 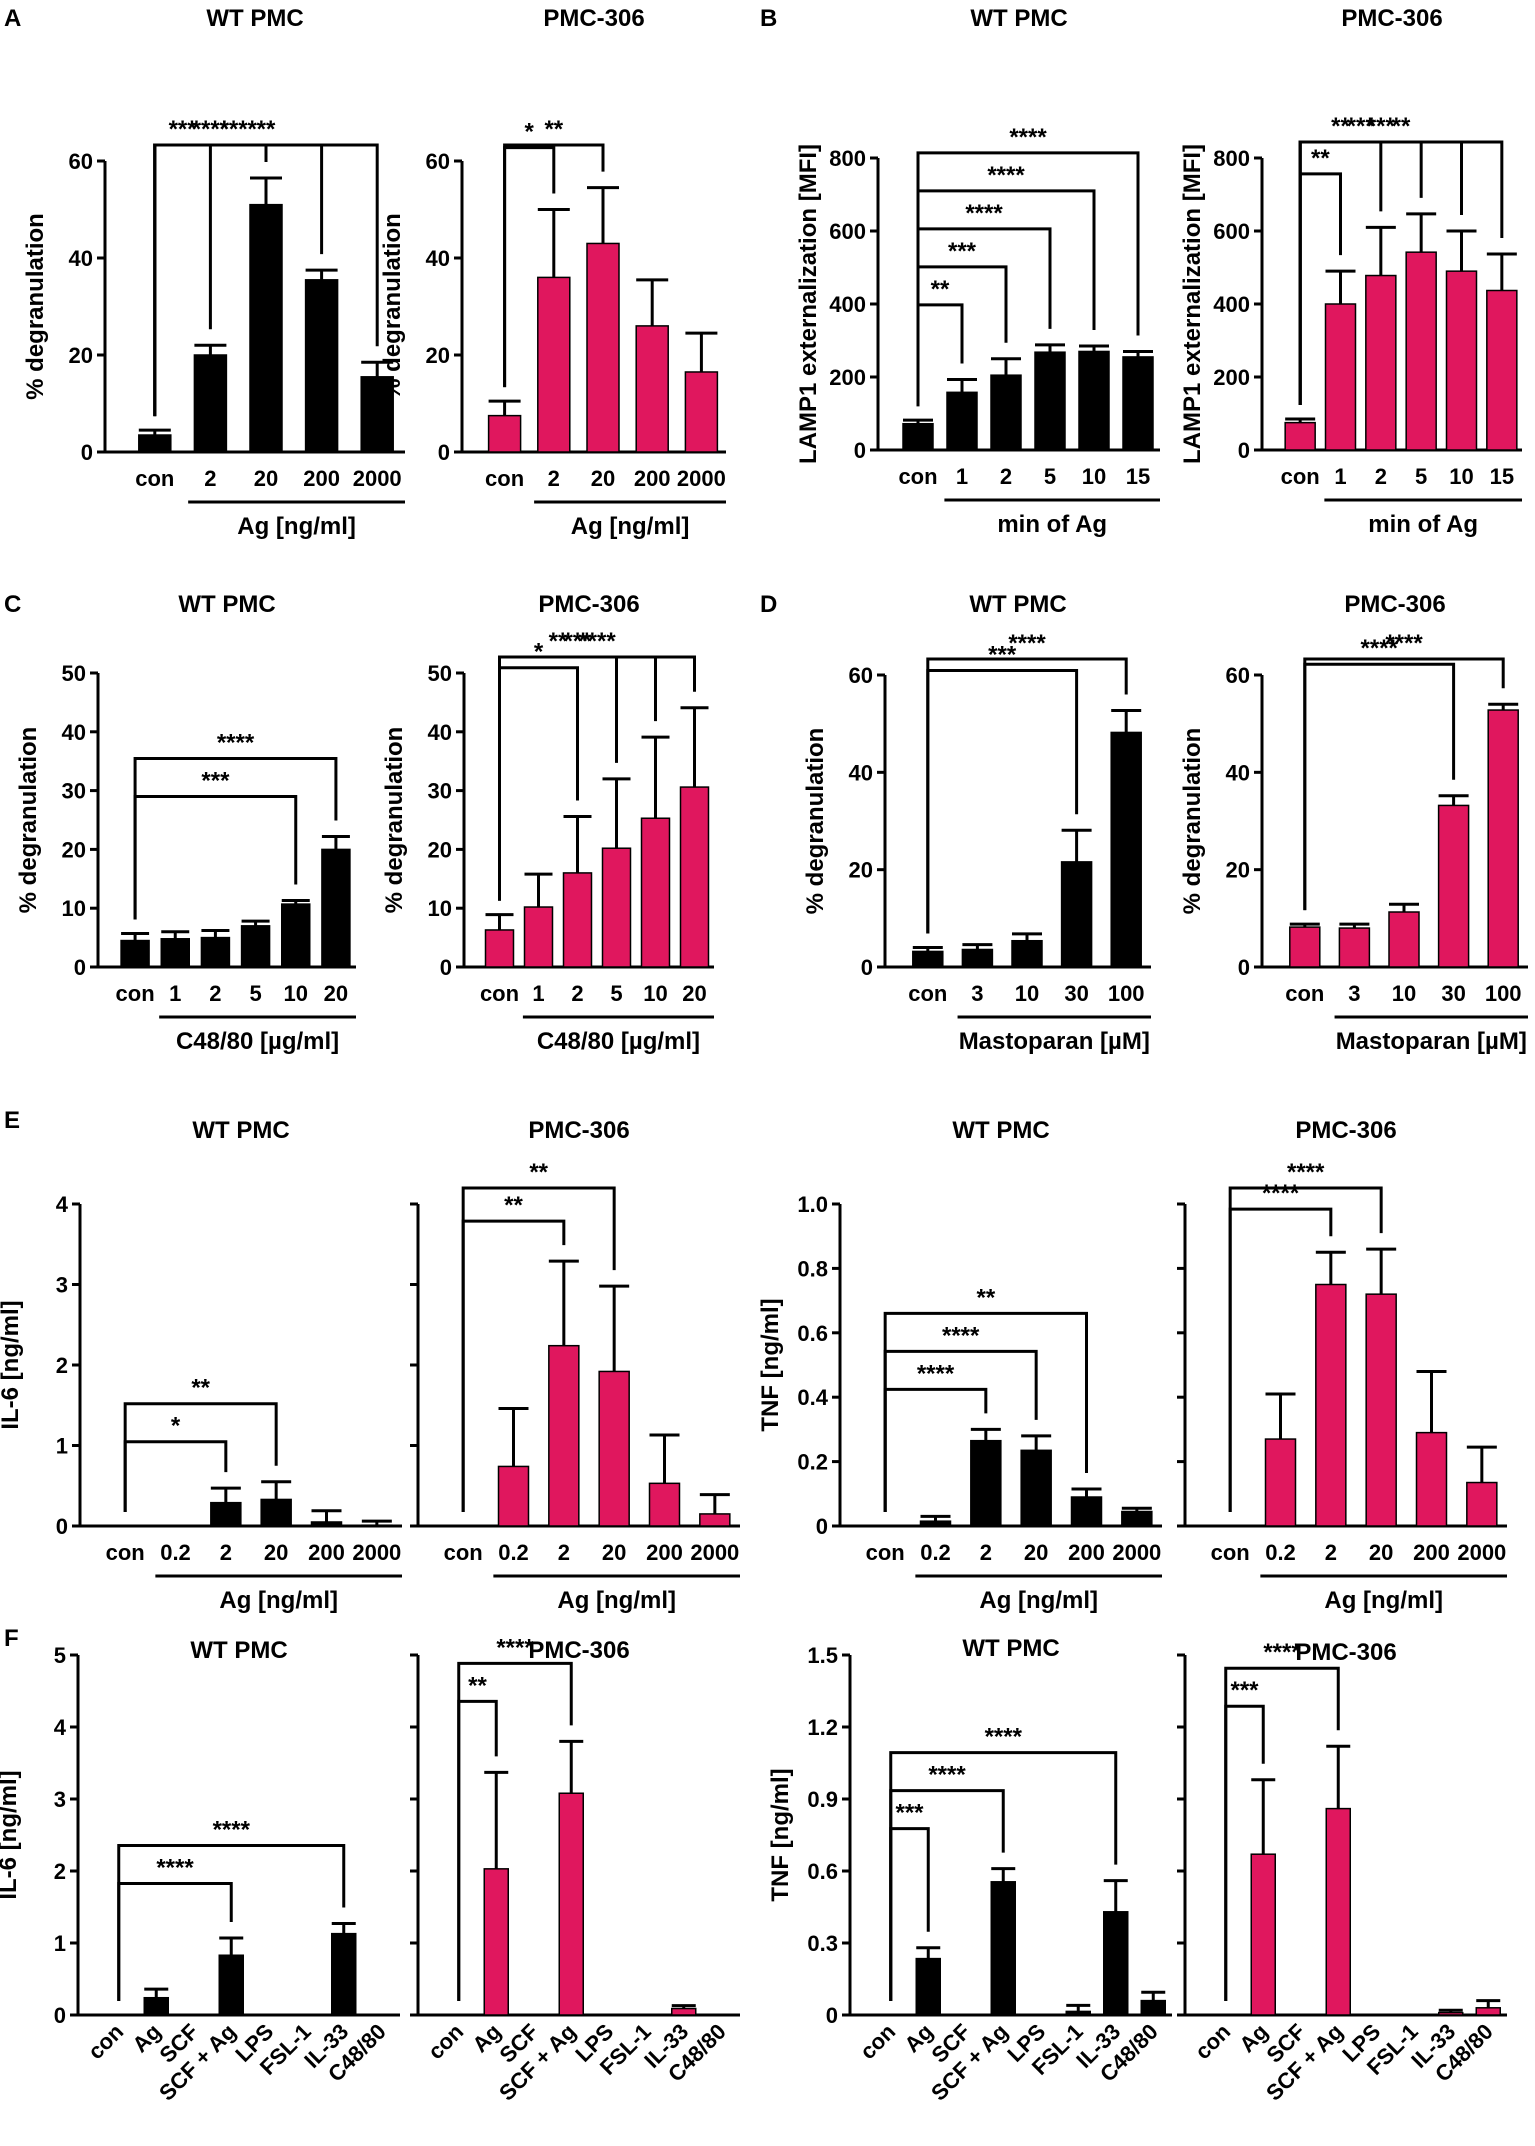 I want to click on bar-Ag, so click(x=496, y=1942).